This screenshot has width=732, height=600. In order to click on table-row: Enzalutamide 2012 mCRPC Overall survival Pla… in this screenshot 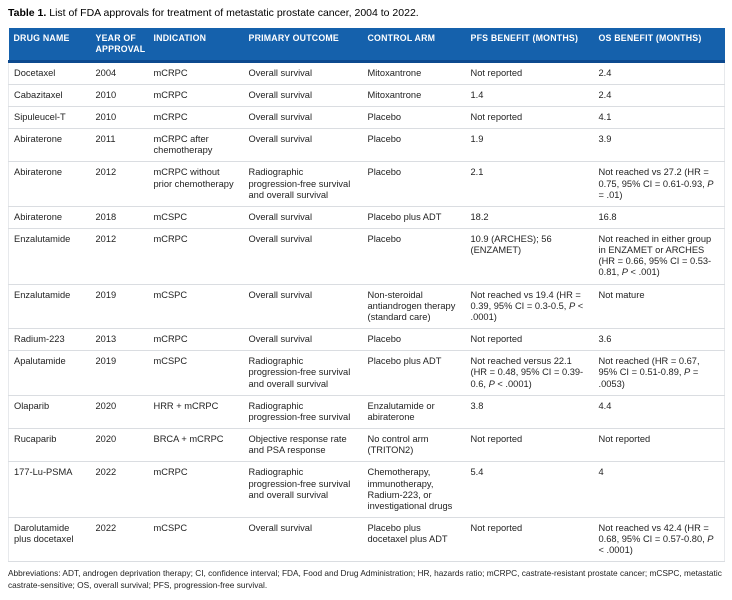, I will do `click(366, 256)`.